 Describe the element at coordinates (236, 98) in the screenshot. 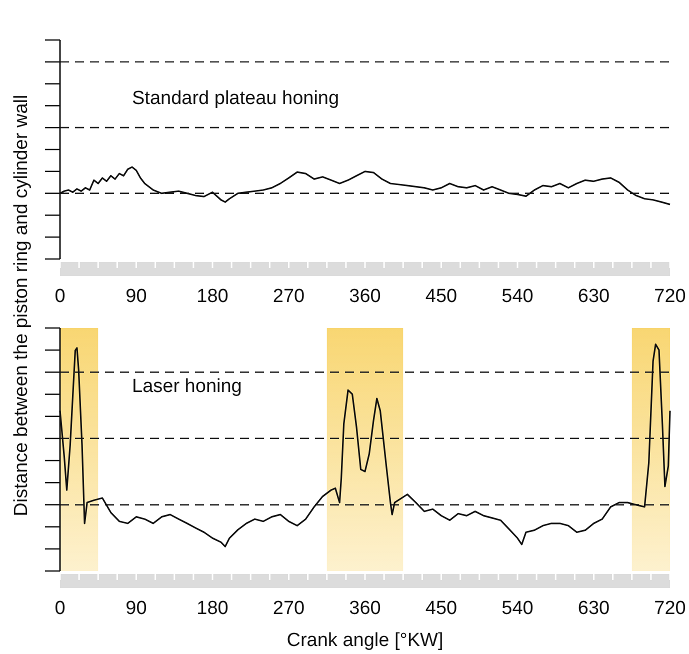

I see `text: Standard plateau honing` at that location.